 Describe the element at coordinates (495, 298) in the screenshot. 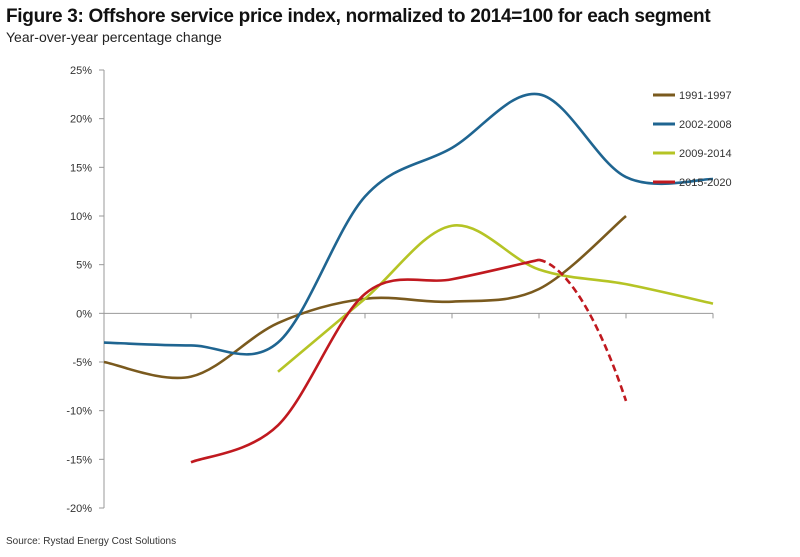

I see `series-line-2009-2014` at that location.